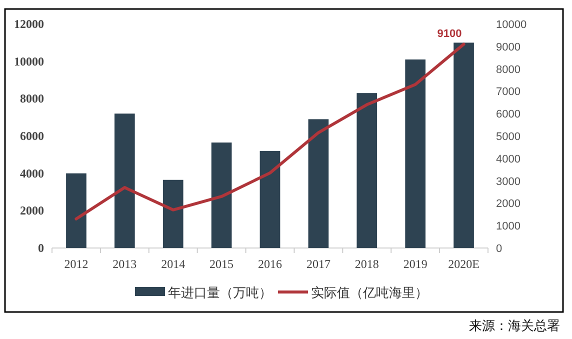  I want to click on x-tick-label: 2016, so click(270, 264).